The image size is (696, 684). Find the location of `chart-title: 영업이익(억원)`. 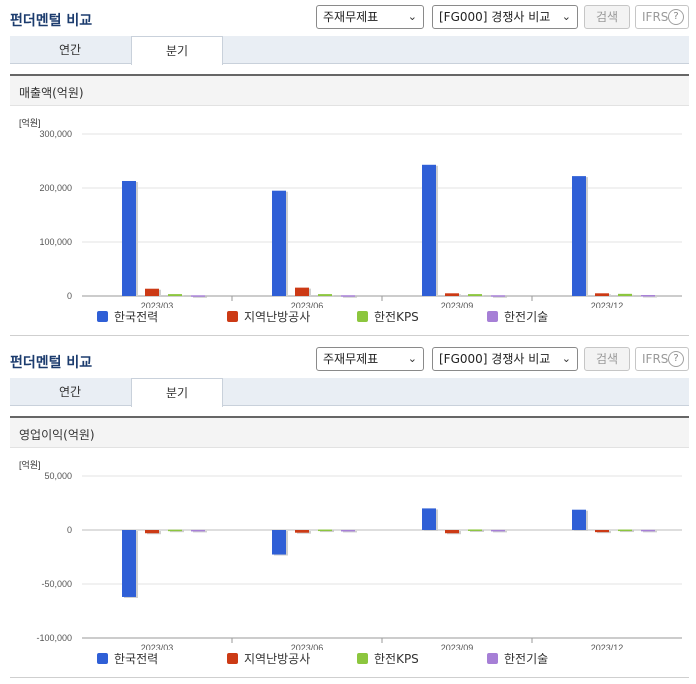

chart-title: 영업이익(억원) is located at coordinates (57, 435).